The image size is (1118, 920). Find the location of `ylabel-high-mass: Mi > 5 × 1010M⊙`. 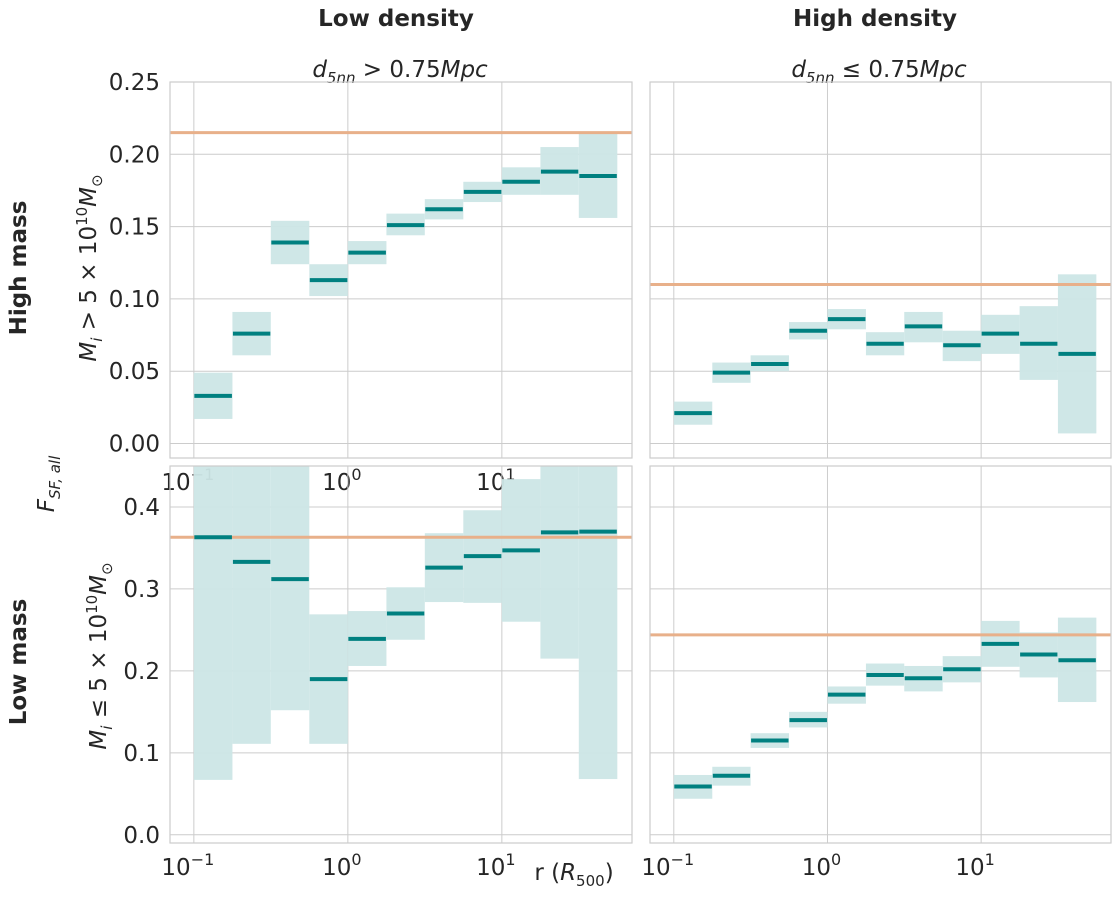

ylabel-high-mass: Mi > 5 × 1010M⊙ is located at coordinates (89, 267).